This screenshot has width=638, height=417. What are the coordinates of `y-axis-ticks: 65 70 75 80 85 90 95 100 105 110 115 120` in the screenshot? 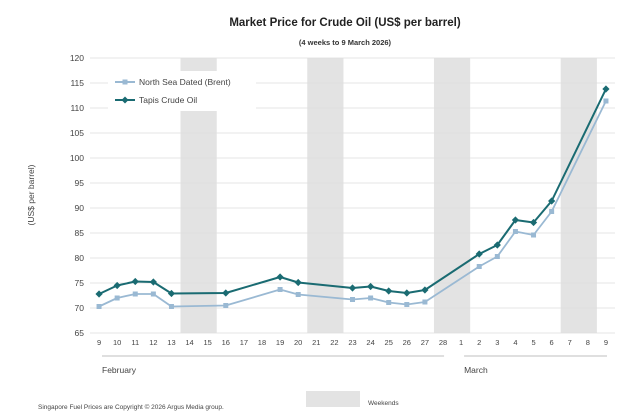 It's located at (77, 195).